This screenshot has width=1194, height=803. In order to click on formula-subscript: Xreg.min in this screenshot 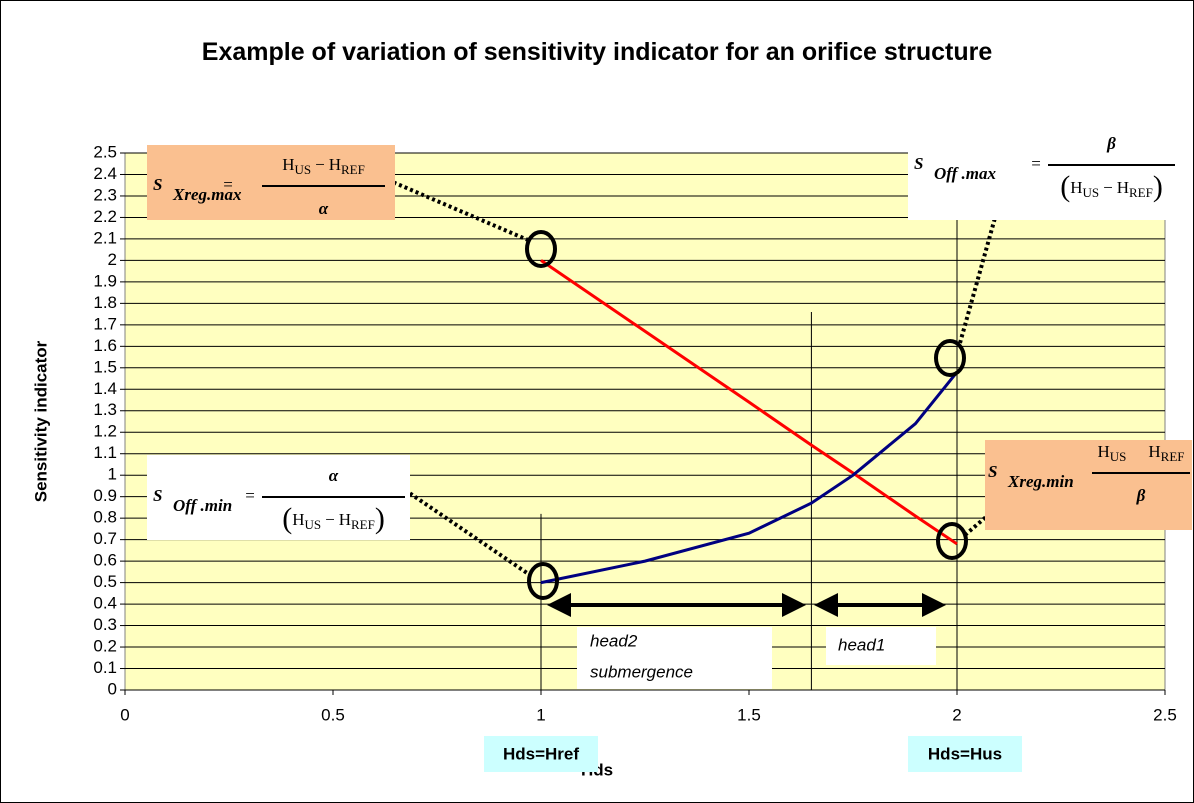, I will do `click(1040, 481)`.